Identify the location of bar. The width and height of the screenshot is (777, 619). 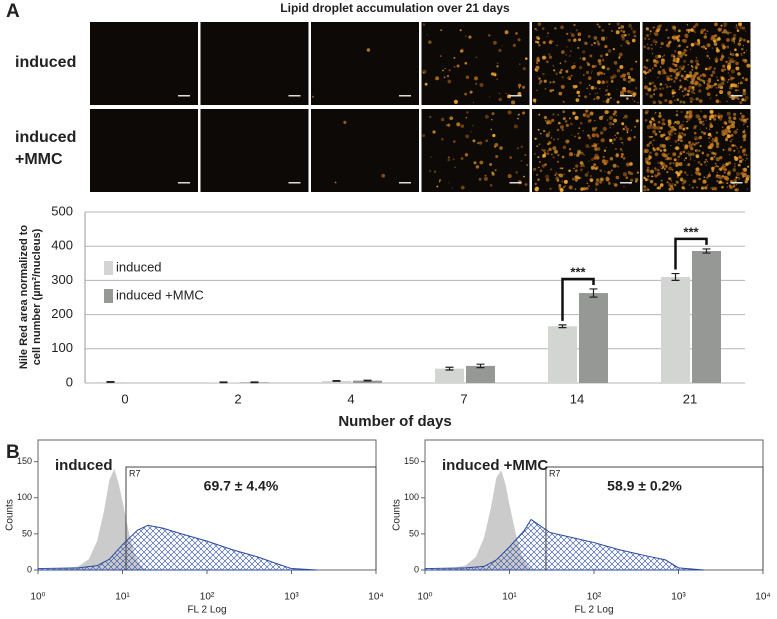
(449, 375).